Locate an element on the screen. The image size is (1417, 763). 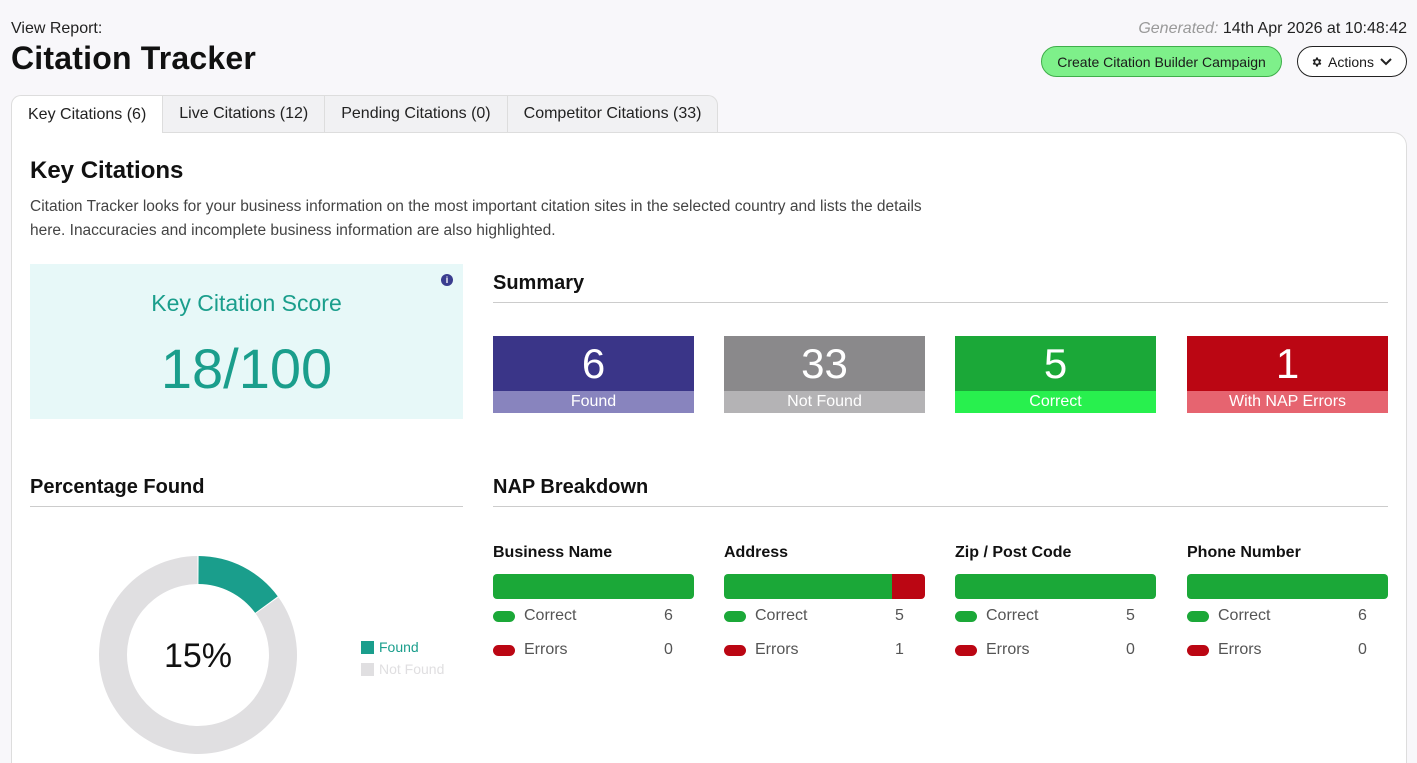
legend-label: Found is located at coordinates (399, 647).